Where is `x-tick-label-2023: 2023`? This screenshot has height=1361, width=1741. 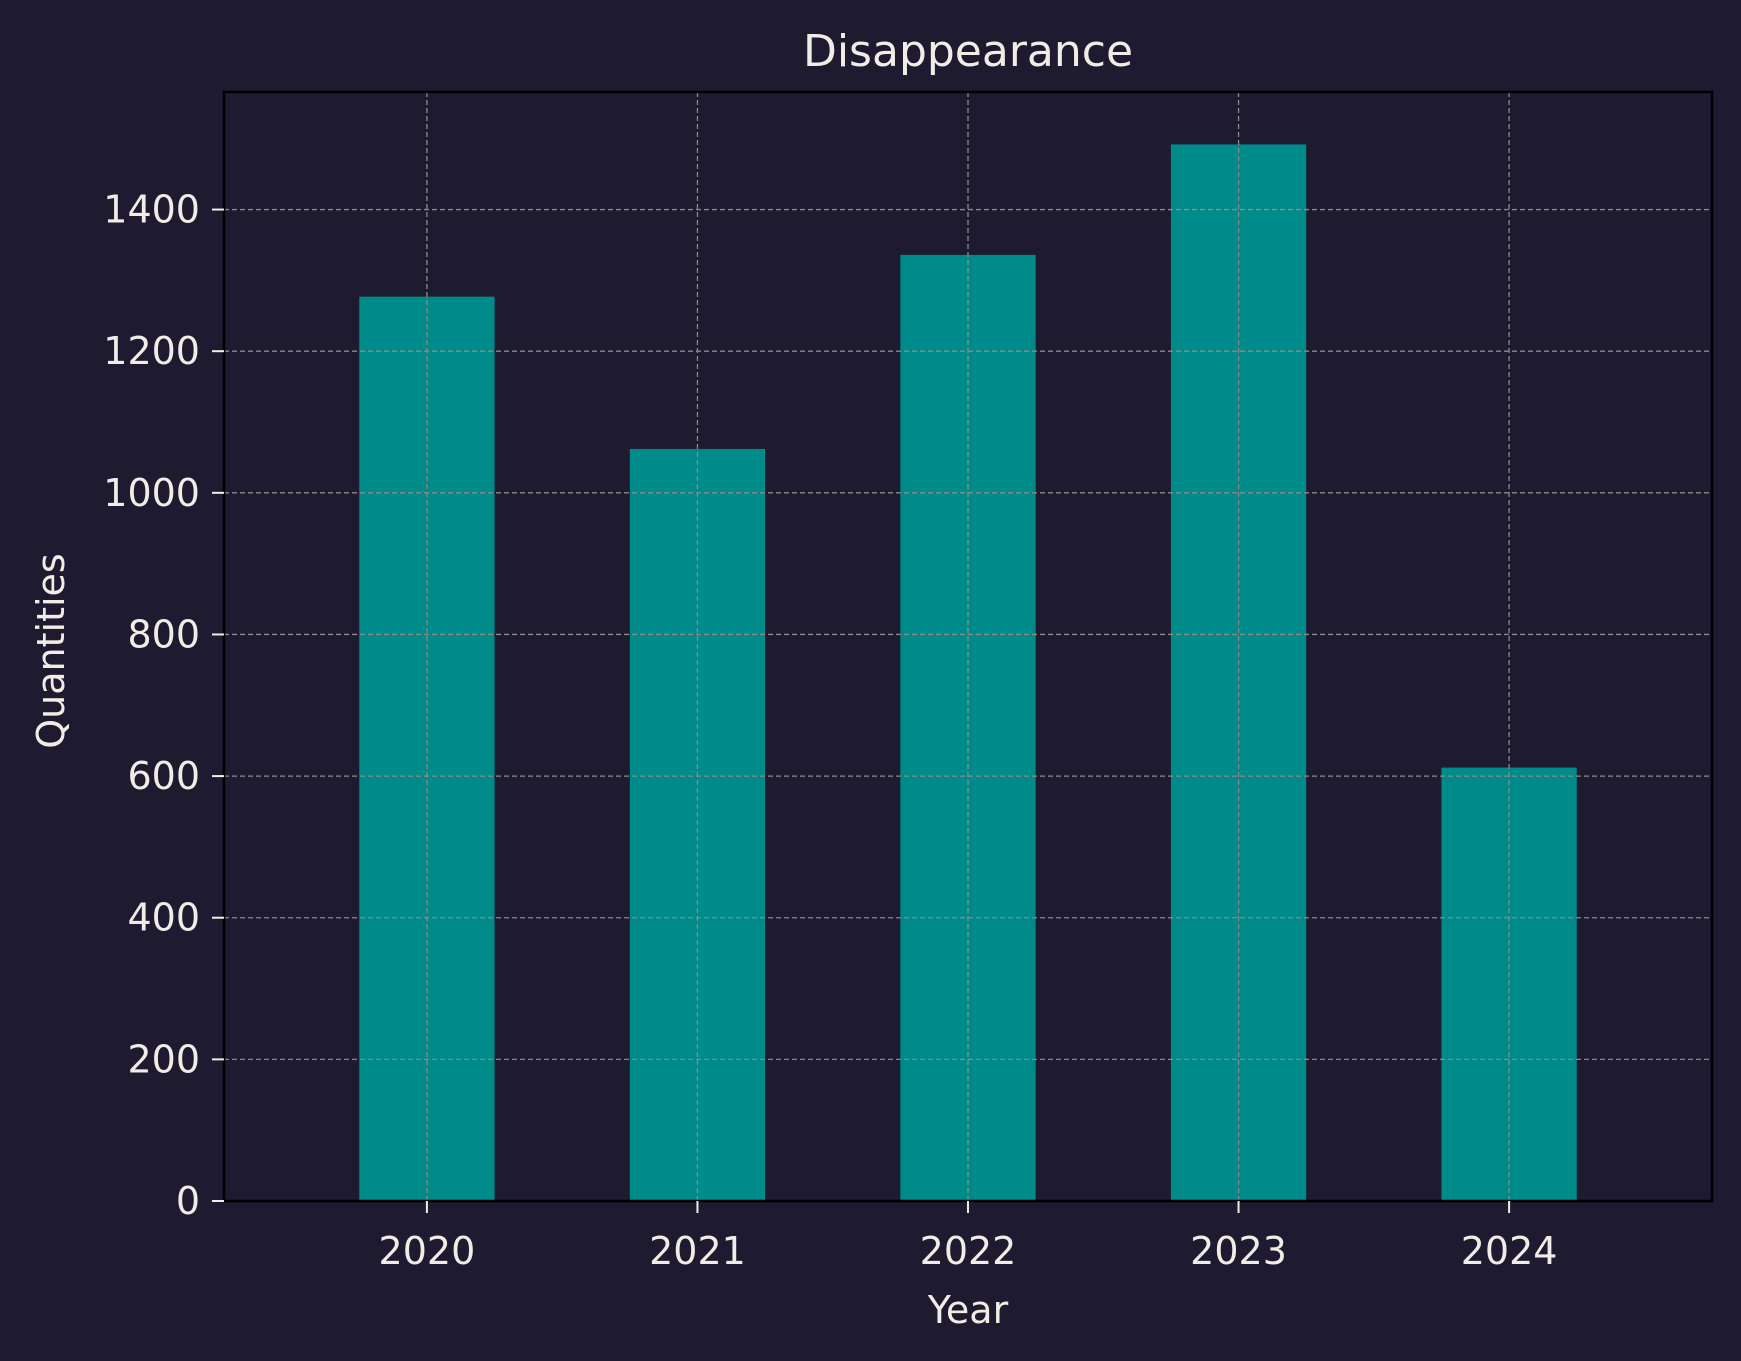 x-tick-label-2023: 2023 is located at coordinates (1238, 1251).